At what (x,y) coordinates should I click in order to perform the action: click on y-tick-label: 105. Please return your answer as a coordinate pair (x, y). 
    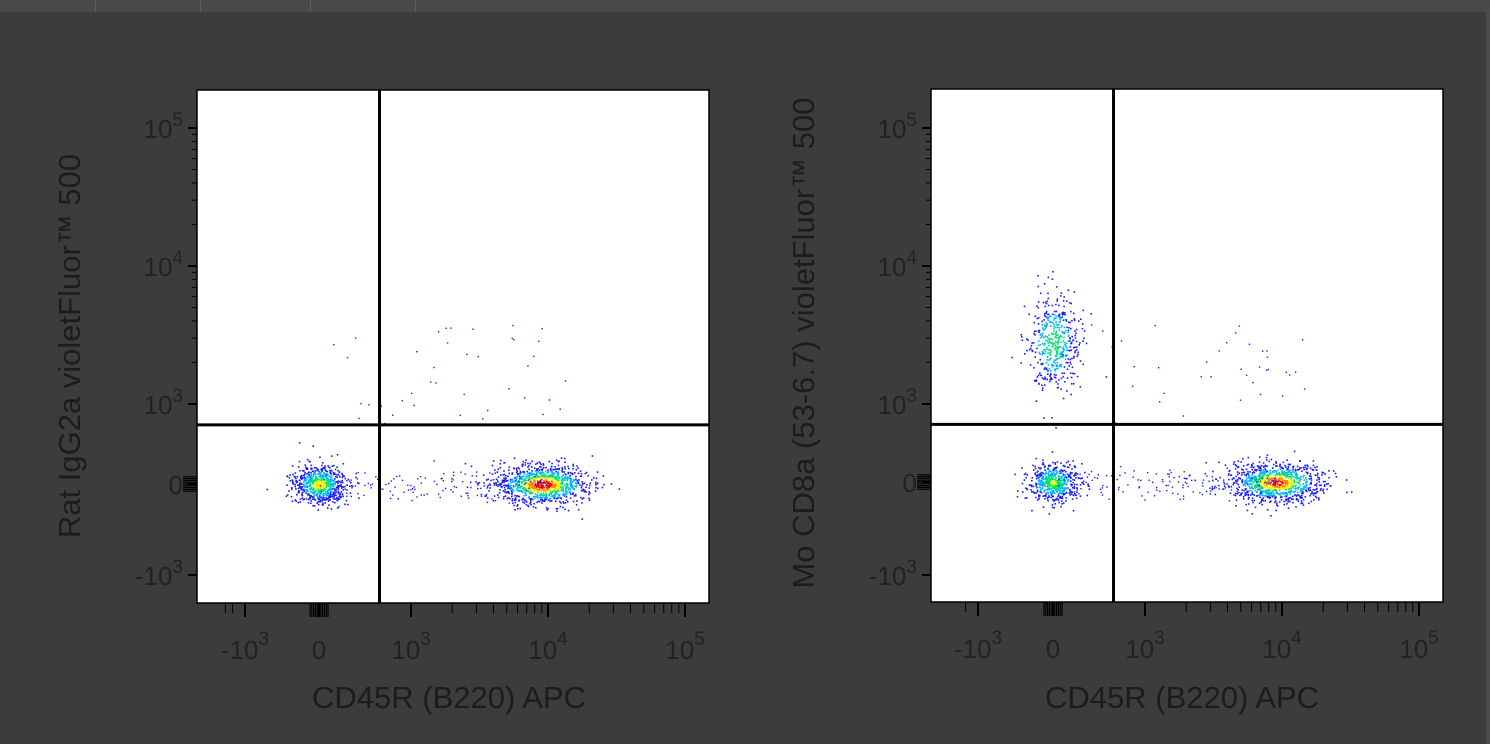
    Looking at the image, I should click on (898, 127).